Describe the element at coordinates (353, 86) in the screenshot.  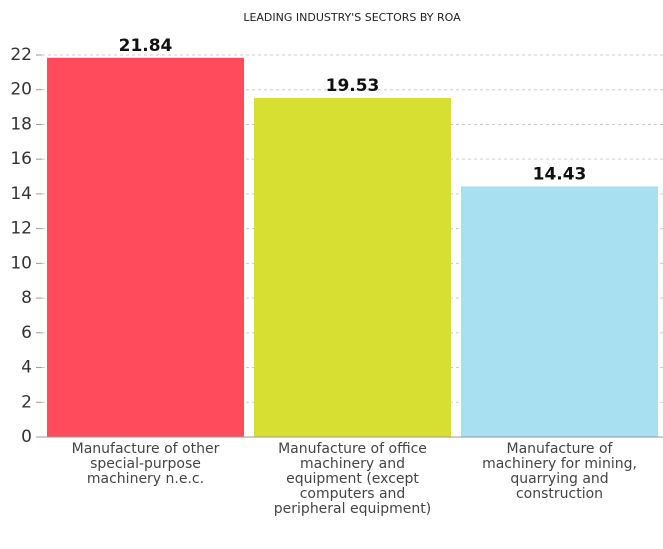
I see `value-label: 19.53` at that location.